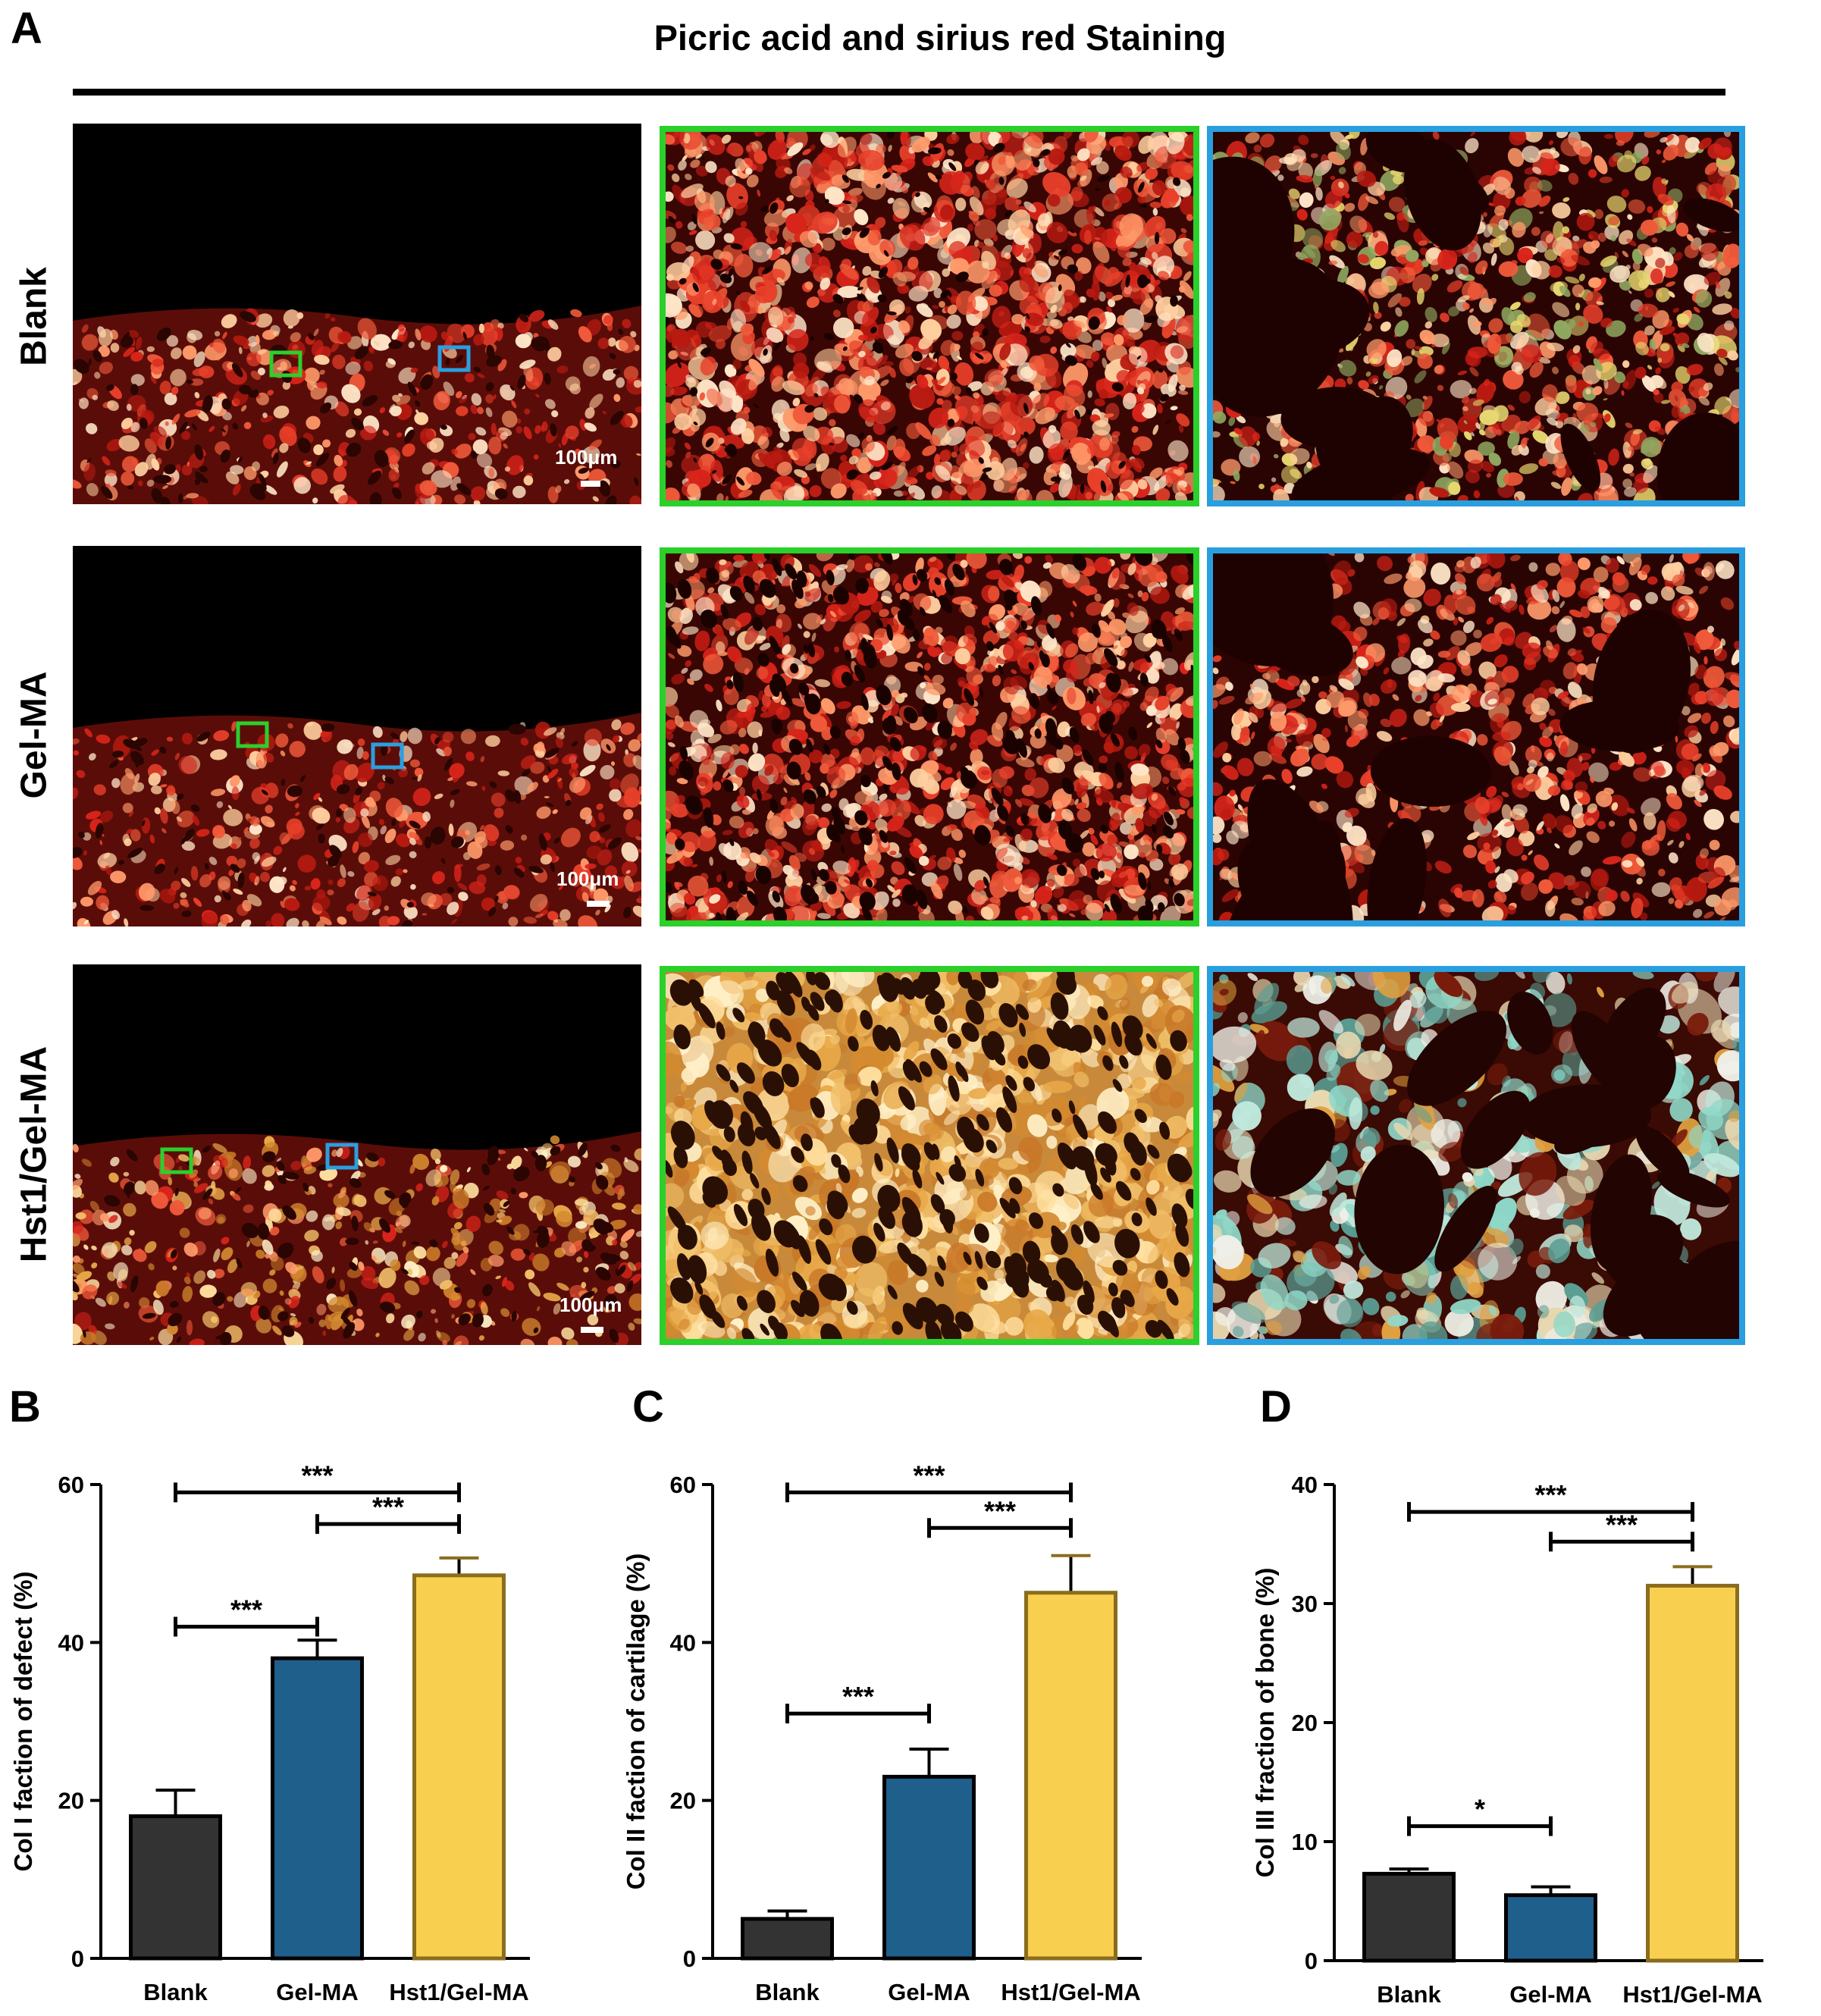 The image size is (1821, 2016). Describe the element at coordinates (929, 1155) in the screenshot. I see `micrograph-zoom-green-hst1` at that location.